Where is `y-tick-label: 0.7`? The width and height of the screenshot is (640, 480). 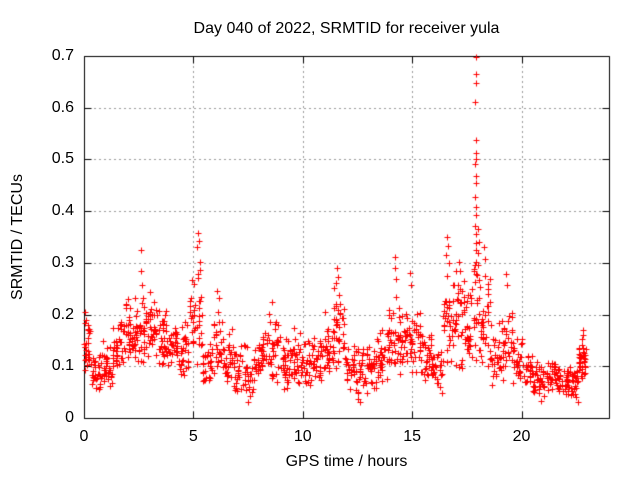 y-tick-label: 0.7 is located at coordinates (62, 55).